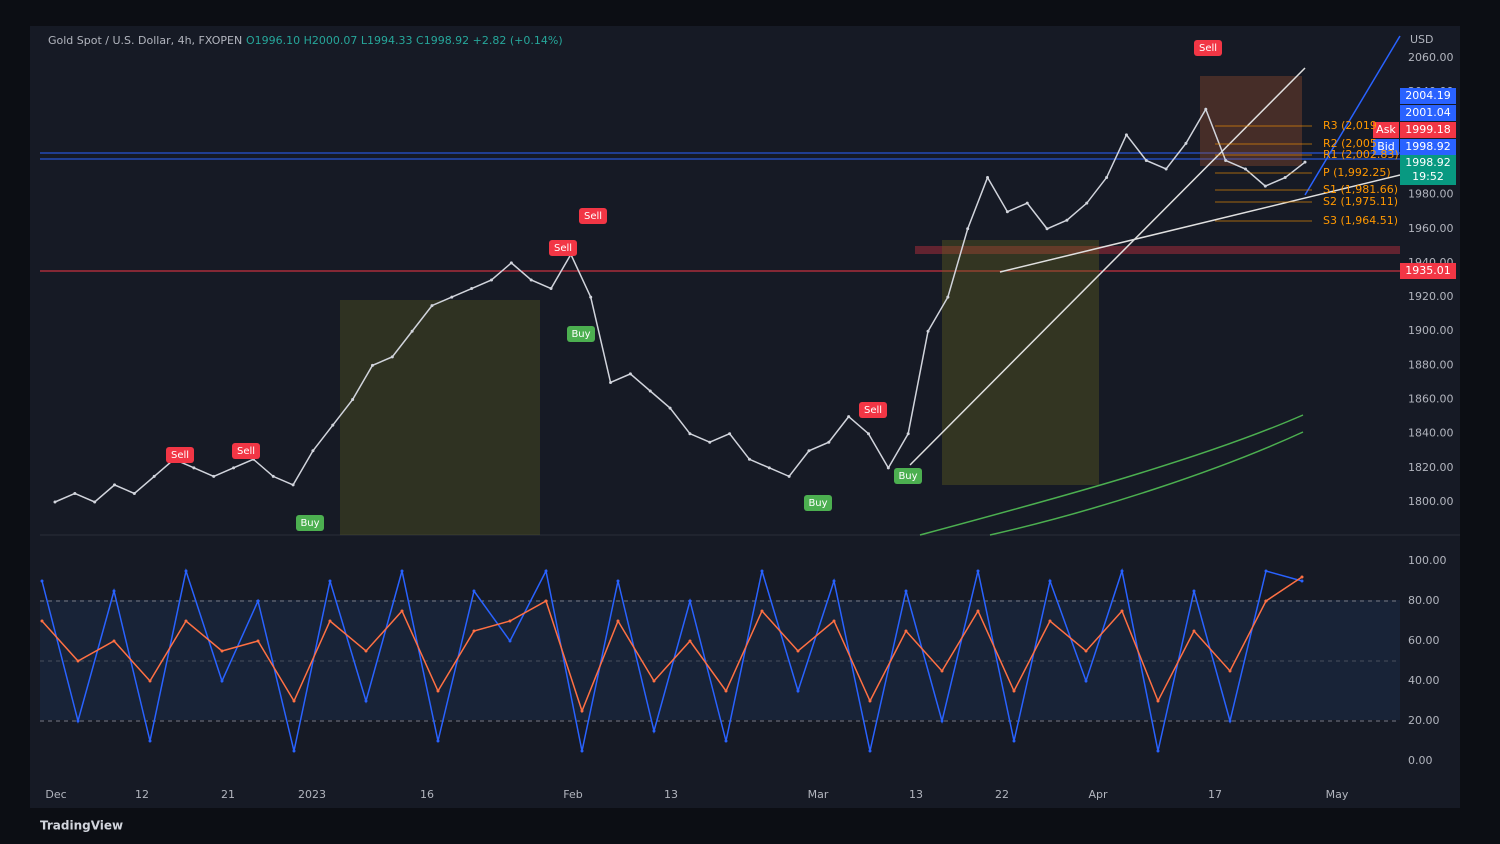 Image resolution: width=1500 pixels, height=844 pixels. Describe the element at coordinates (1431, 194) in the screenshot. I see `y-tick-label: 1980.00` at that location.